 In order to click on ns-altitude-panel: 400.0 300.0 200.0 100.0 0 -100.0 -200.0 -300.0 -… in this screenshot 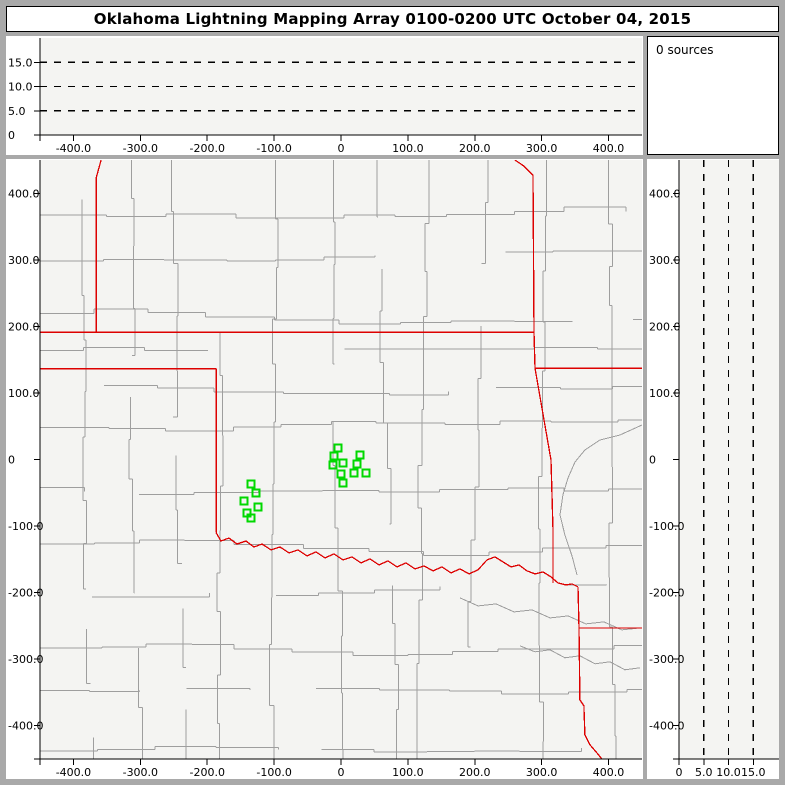, I will do `click(713, 469)`.